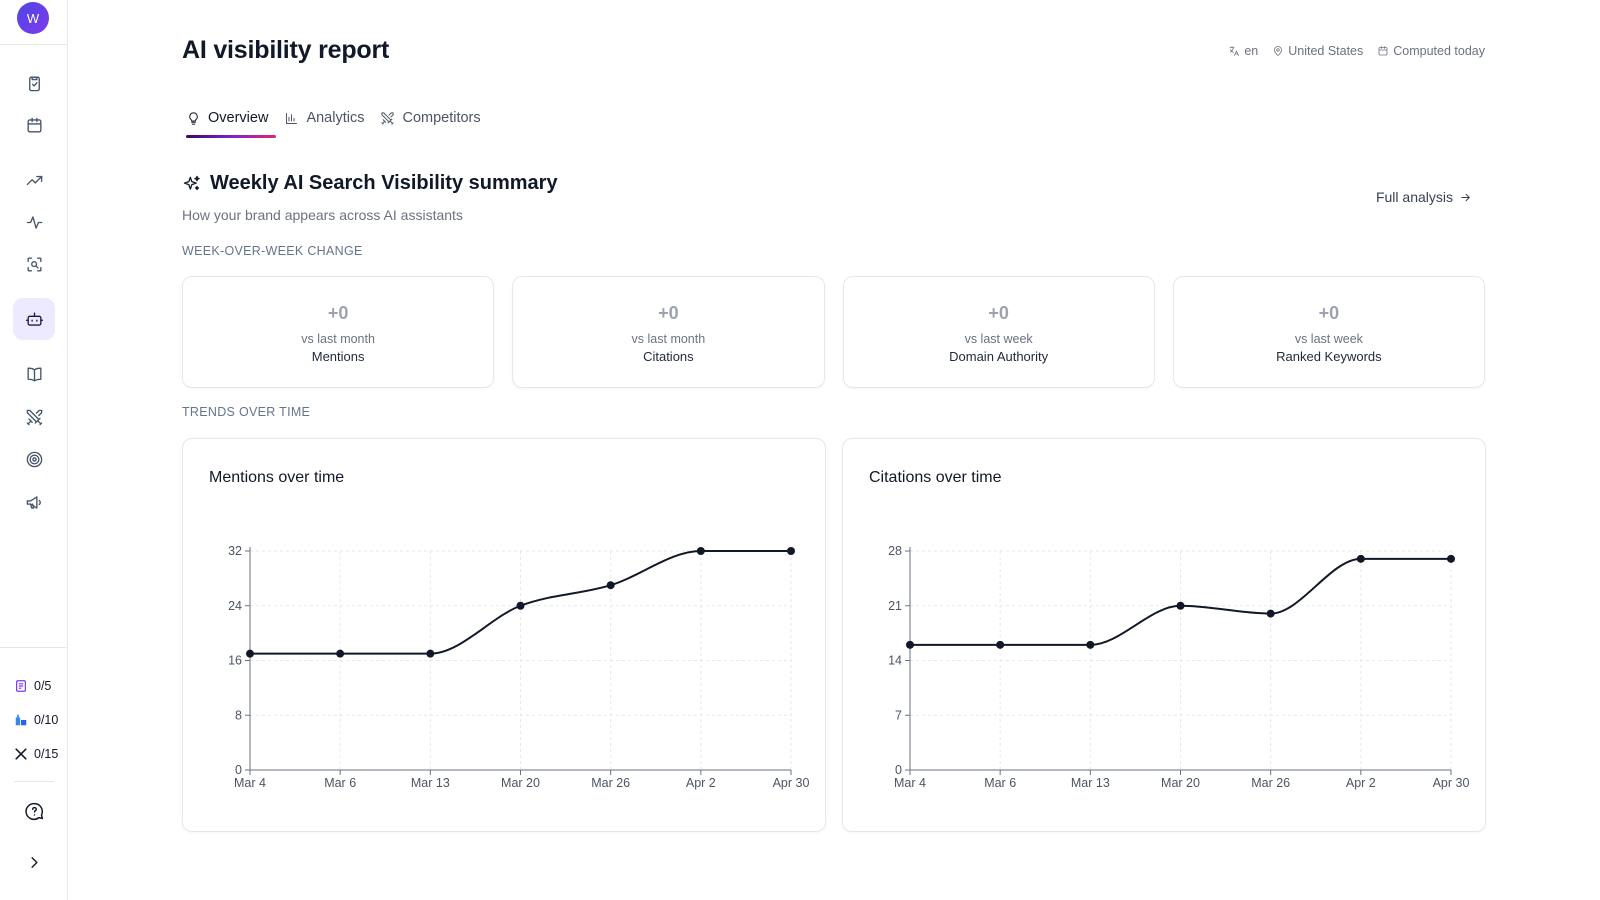  I want to click on megaphone-icon, so click(33, 502).